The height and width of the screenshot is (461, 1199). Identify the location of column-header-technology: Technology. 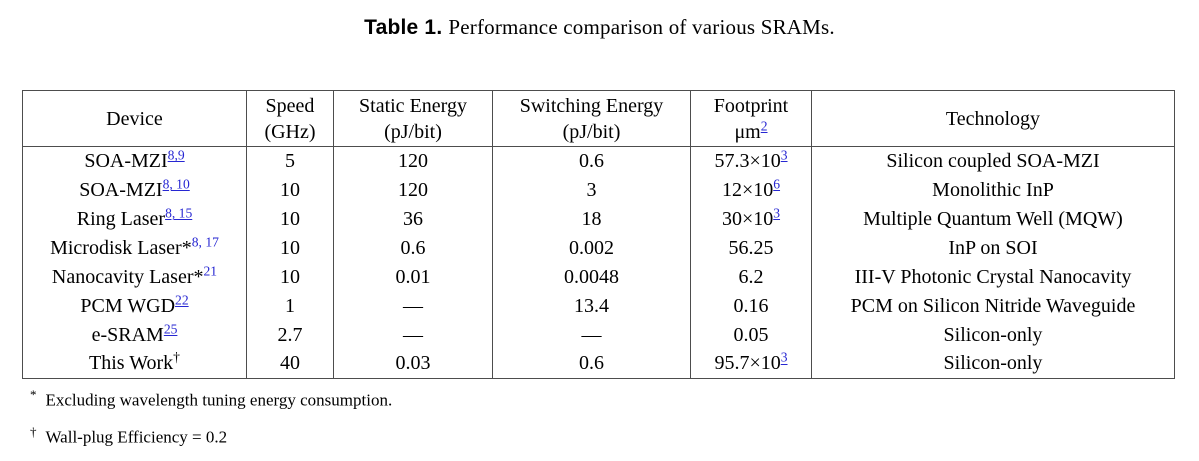
(993, 118).